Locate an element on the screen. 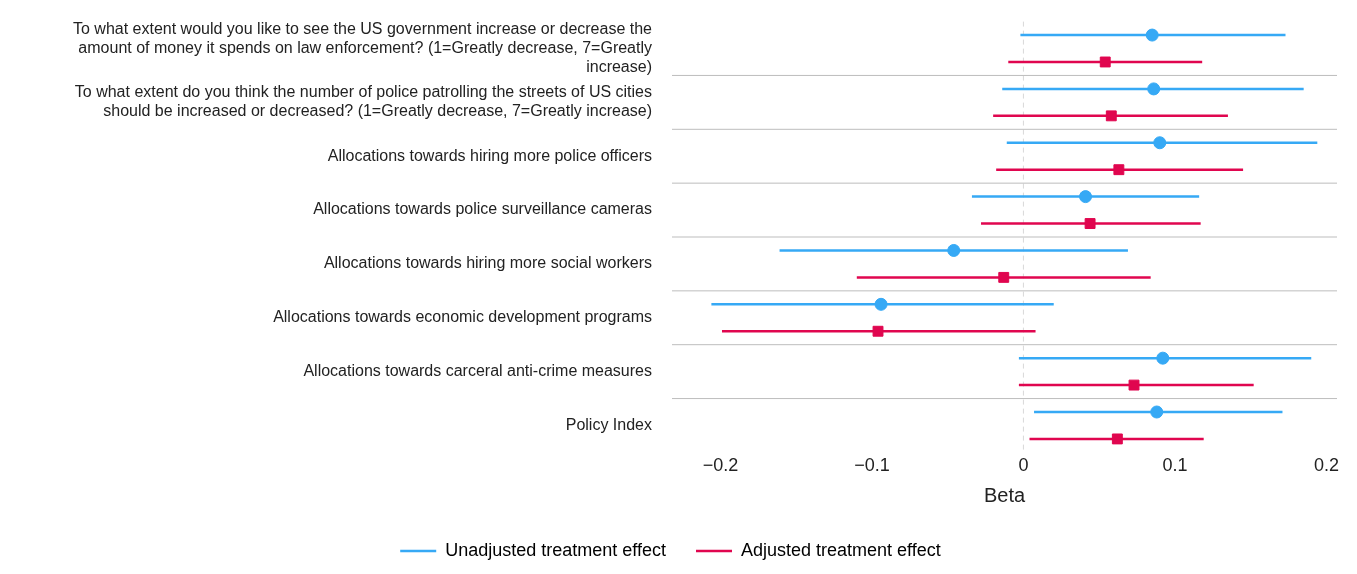 Image resolution: width=1357 pixels, height=574 pixels. x-tick-label: 0 is located at coordinates (1023, 465).